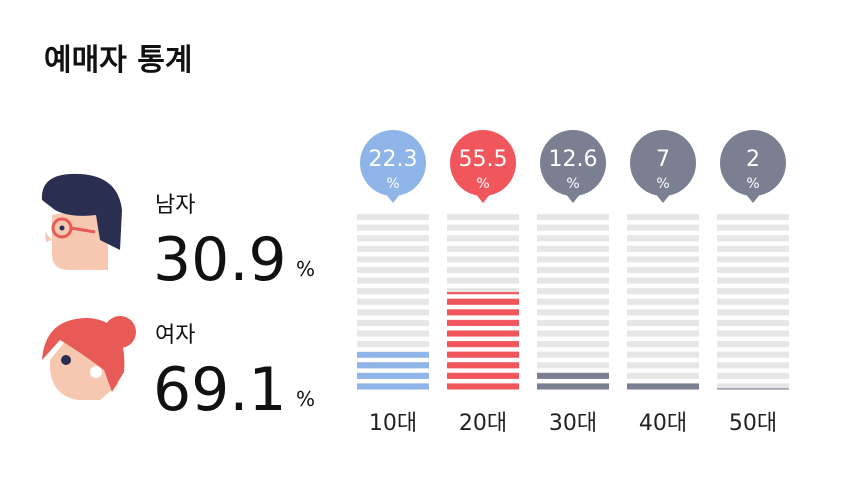 This screenshot has height=482, width=850. What do you see at coordinates (573, 423) in the screenshot?
I see `x-tick-label: 30대` at bounding box center [573, 423].